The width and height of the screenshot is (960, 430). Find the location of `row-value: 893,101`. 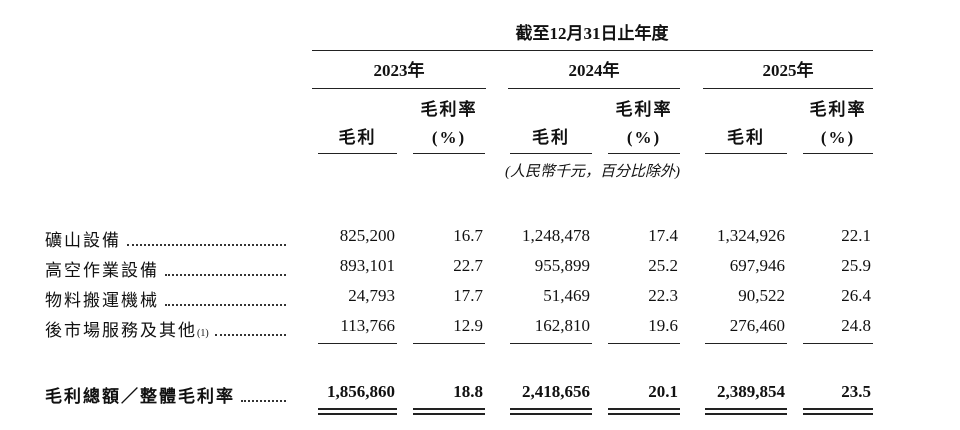

row-value: 893,101 is located at coordinates (367, 265).